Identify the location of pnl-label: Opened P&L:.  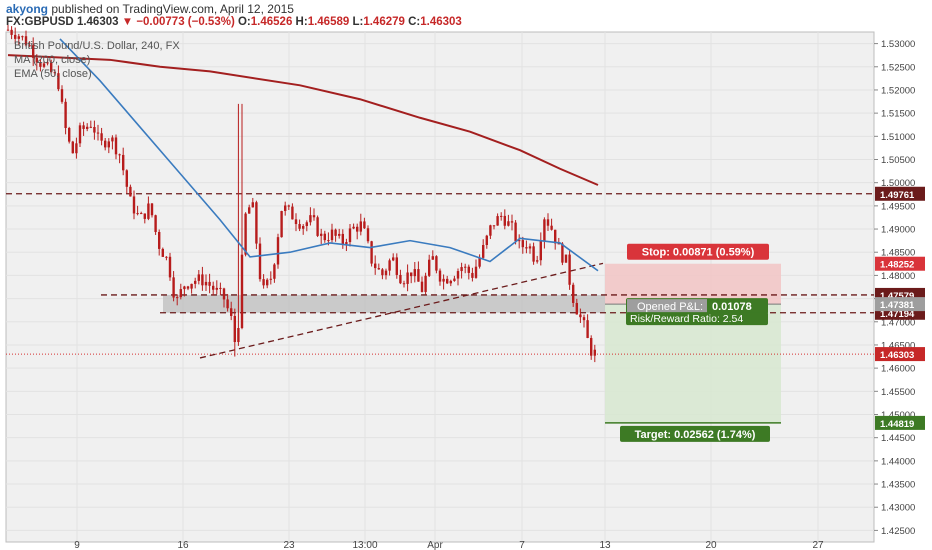
(670, 307).